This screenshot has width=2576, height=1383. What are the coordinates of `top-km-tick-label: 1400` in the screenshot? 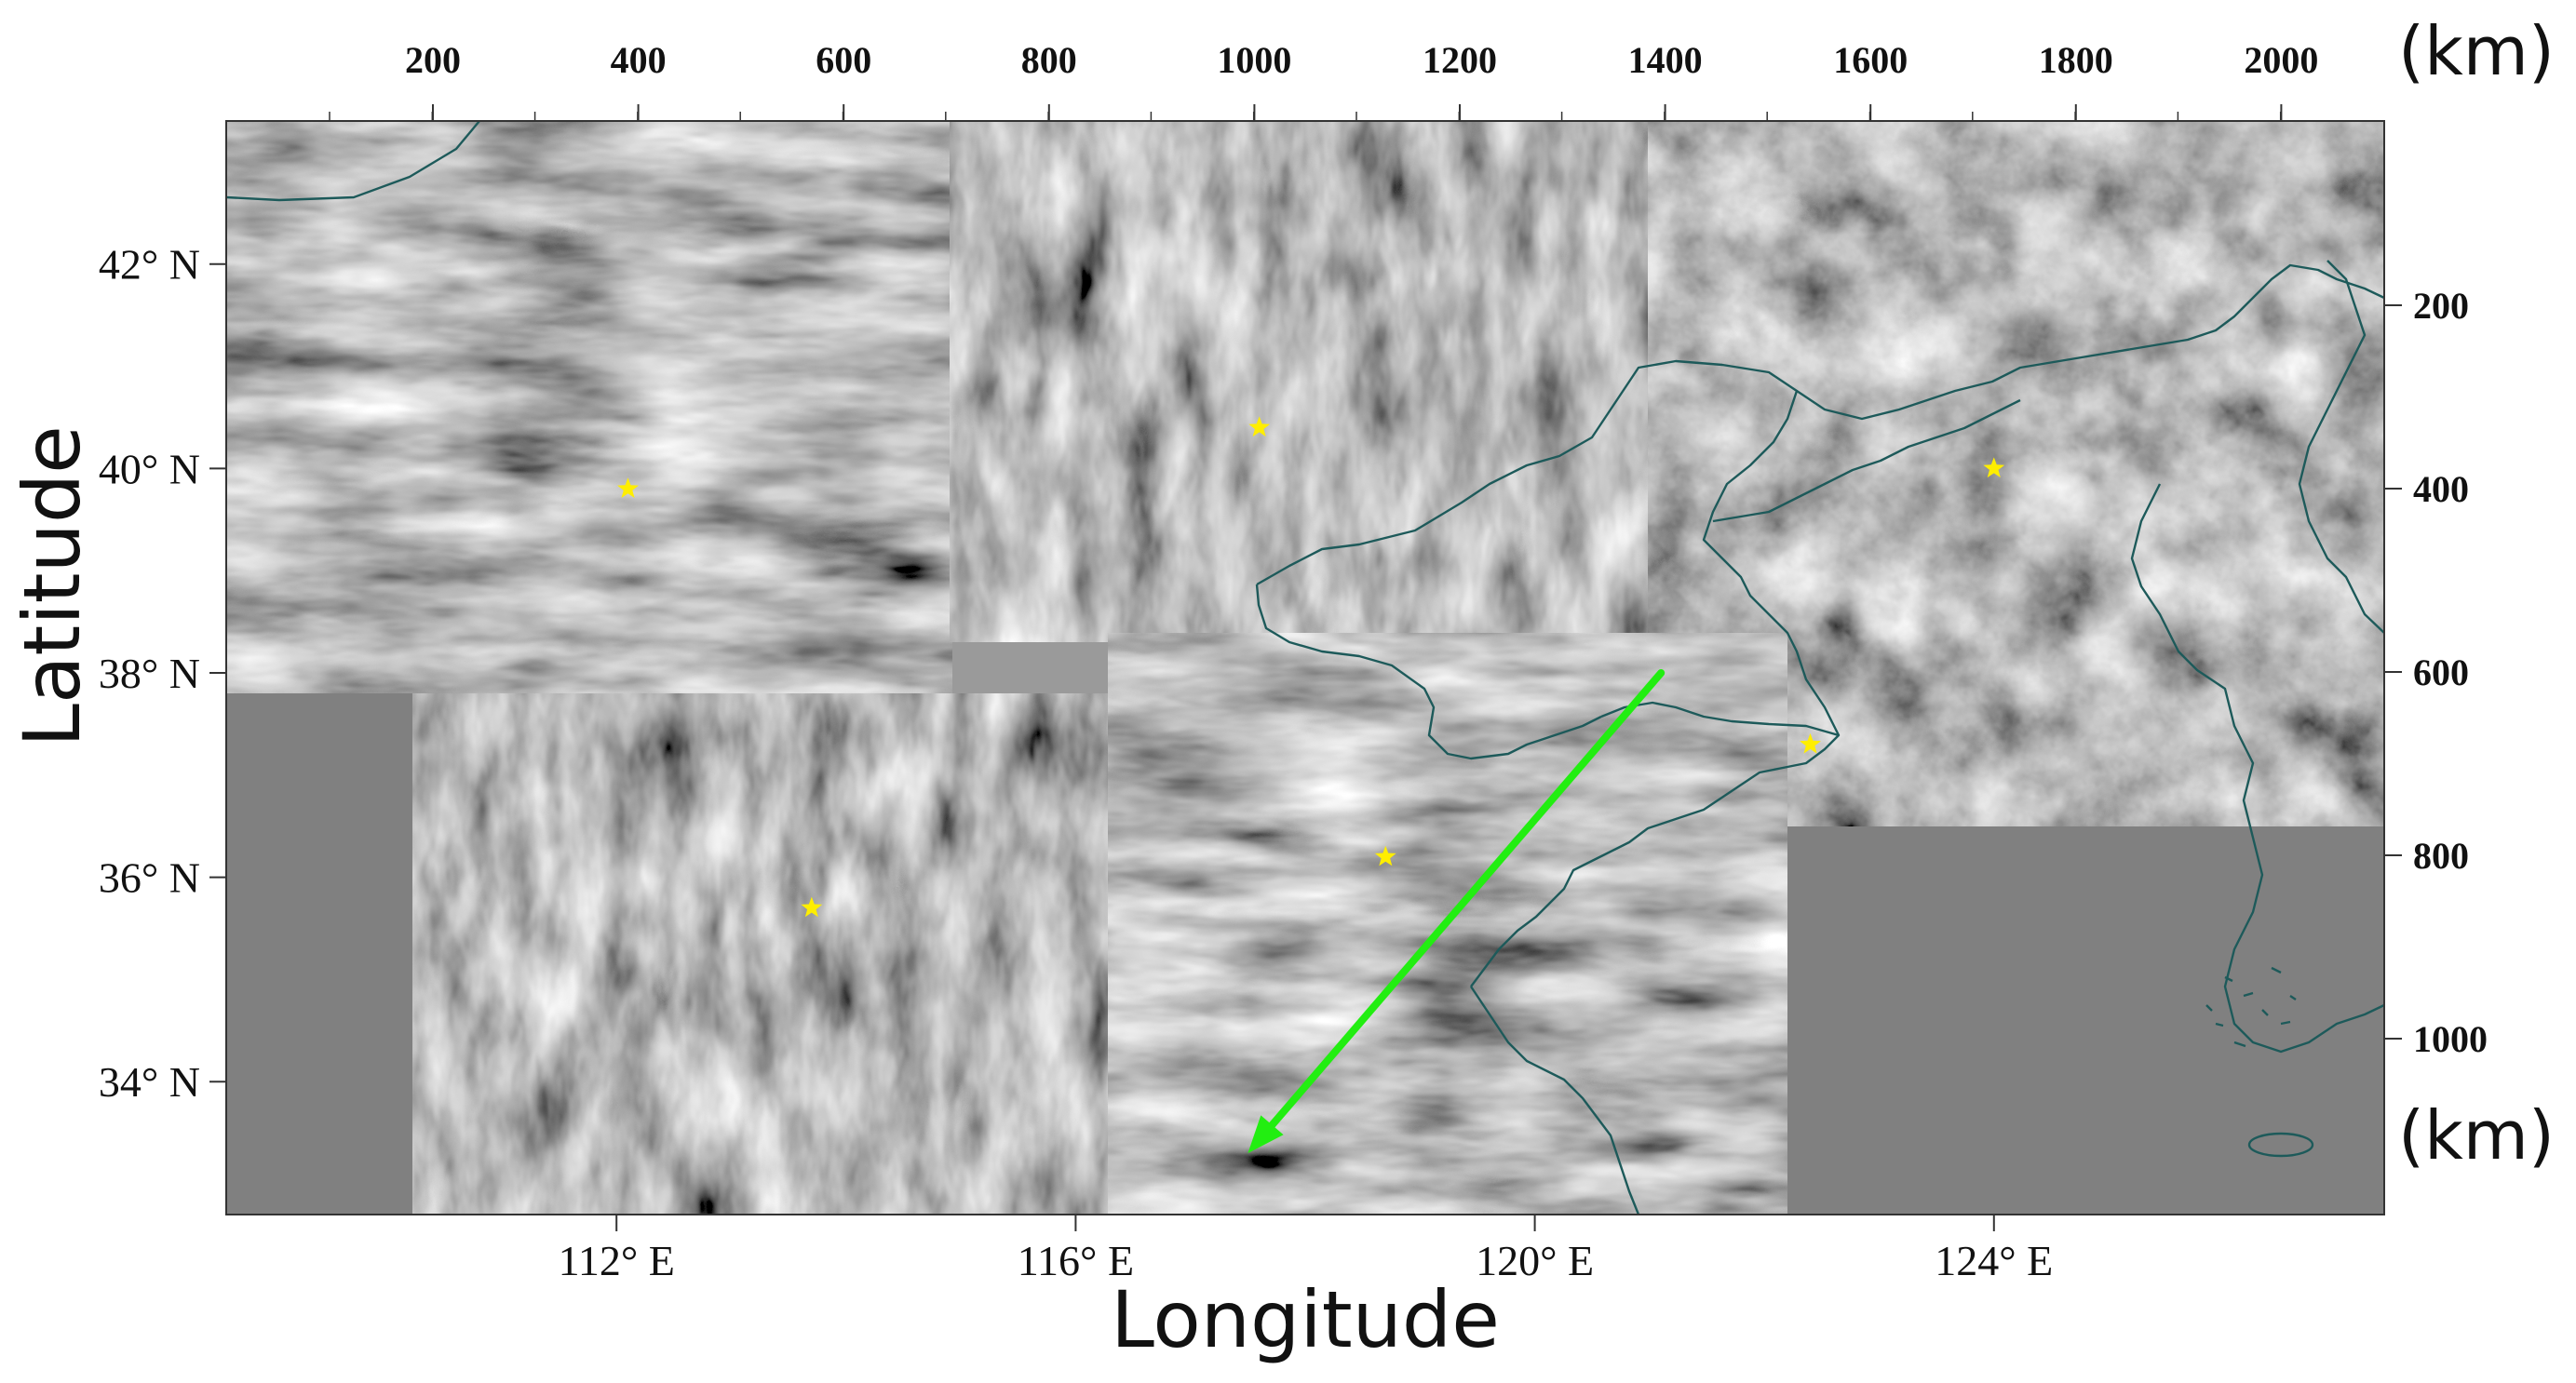 It's located at (1665, 60).